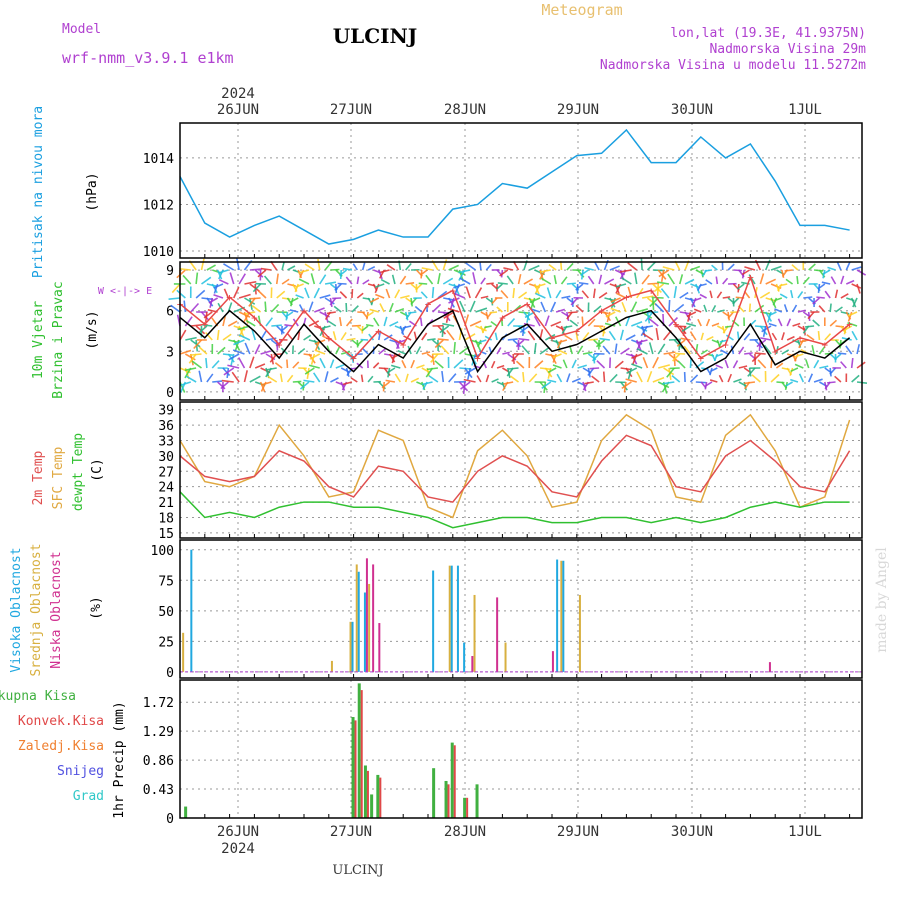 The width and height of the screenshot is (900, 900). What do you see at coordinates (78, 472) in the screenshot?
I see `temp-dew-label: dewpt Temp` at bounding box center [78, 472].